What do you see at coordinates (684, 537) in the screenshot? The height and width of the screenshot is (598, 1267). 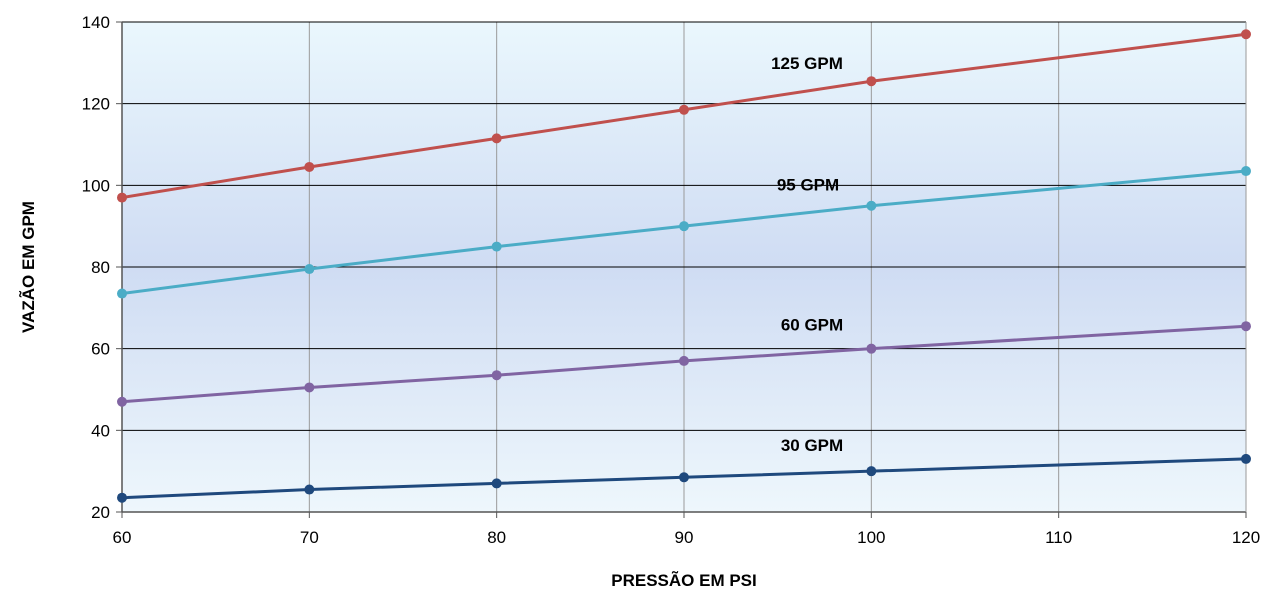 I see `x-tick-label: 90` at bounding box center [684, 537].